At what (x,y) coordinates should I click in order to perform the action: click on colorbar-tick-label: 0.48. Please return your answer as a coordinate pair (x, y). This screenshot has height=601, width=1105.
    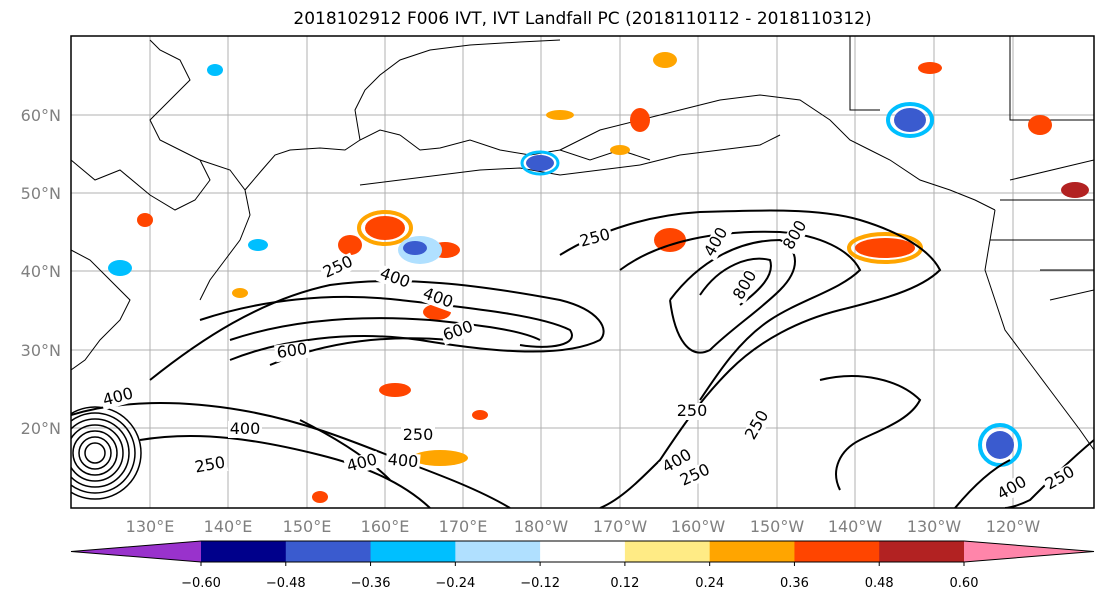
    Looking at the image, I should click on (879, 583).